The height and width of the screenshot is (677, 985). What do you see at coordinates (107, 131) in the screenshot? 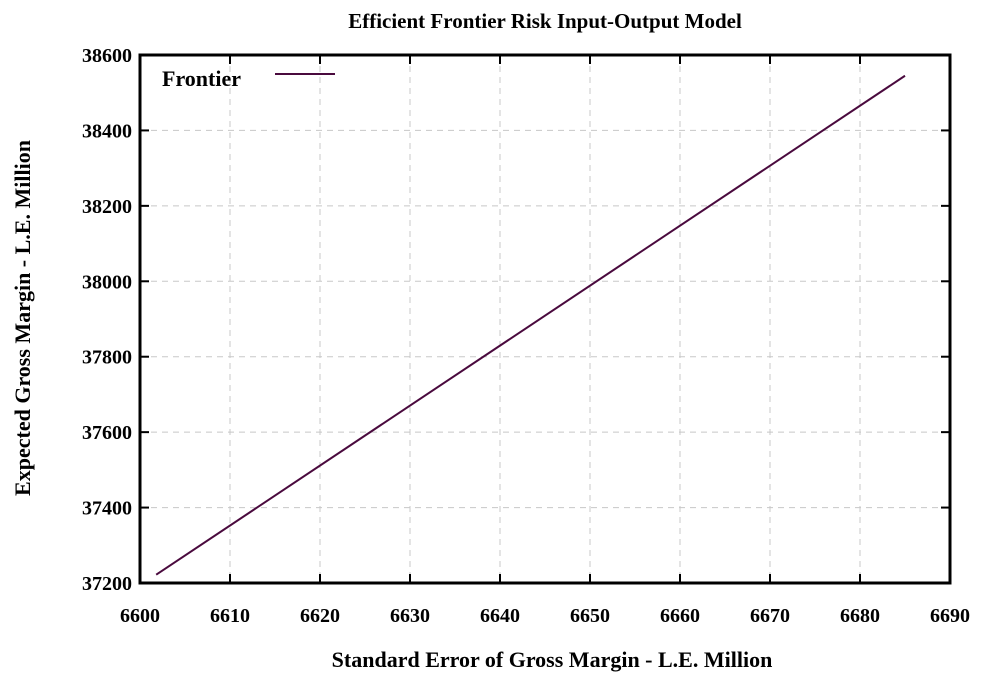
I see `y-tick-label: 38400` at bounding box center [107, 131].